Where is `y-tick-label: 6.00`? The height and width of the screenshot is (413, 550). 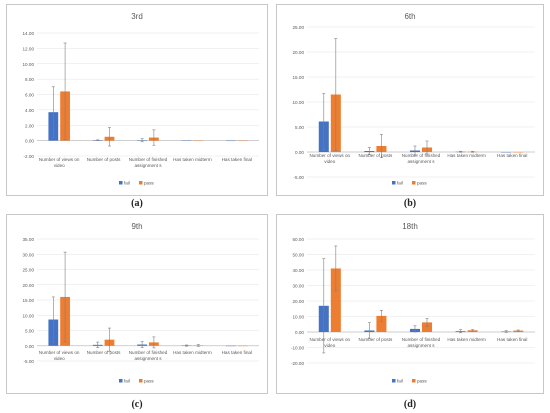 y-tick-label: 6.00 is located at coordinates (29, 95).